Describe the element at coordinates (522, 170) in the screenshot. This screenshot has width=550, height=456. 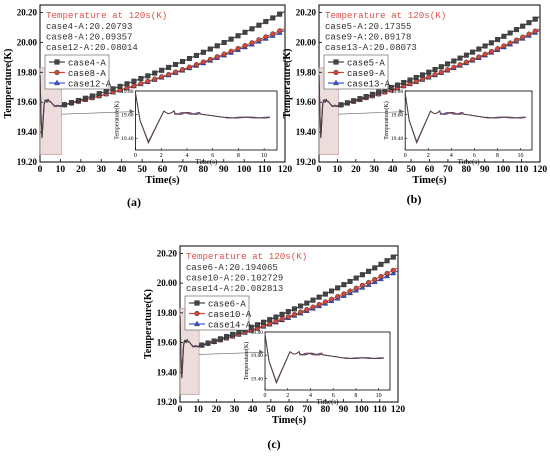
I see `x-tick-label: 110` at that location.